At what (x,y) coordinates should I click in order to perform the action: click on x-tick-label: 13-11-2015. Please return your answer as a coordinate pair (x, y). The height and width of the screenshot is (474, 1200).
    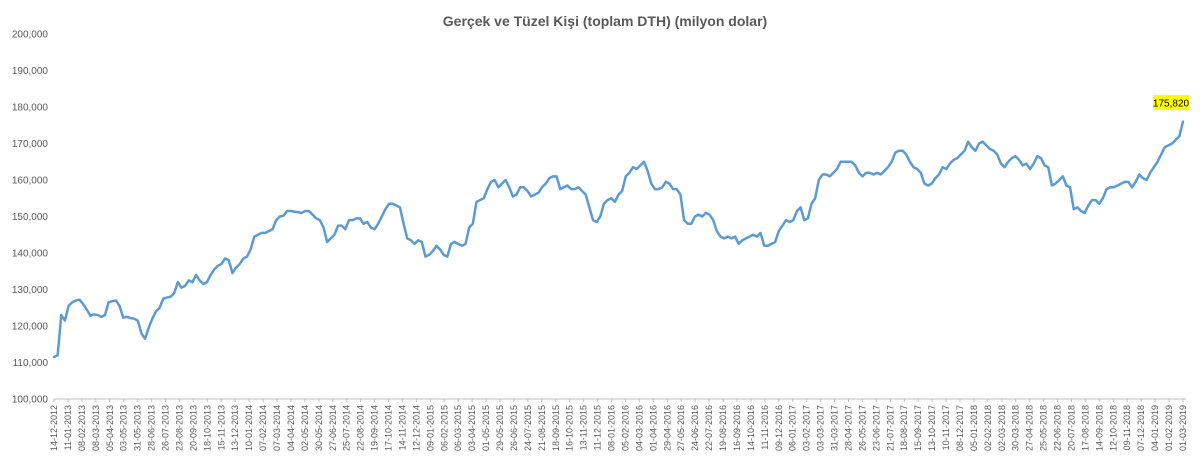
    Looking at the image, I should click on (584, 427).